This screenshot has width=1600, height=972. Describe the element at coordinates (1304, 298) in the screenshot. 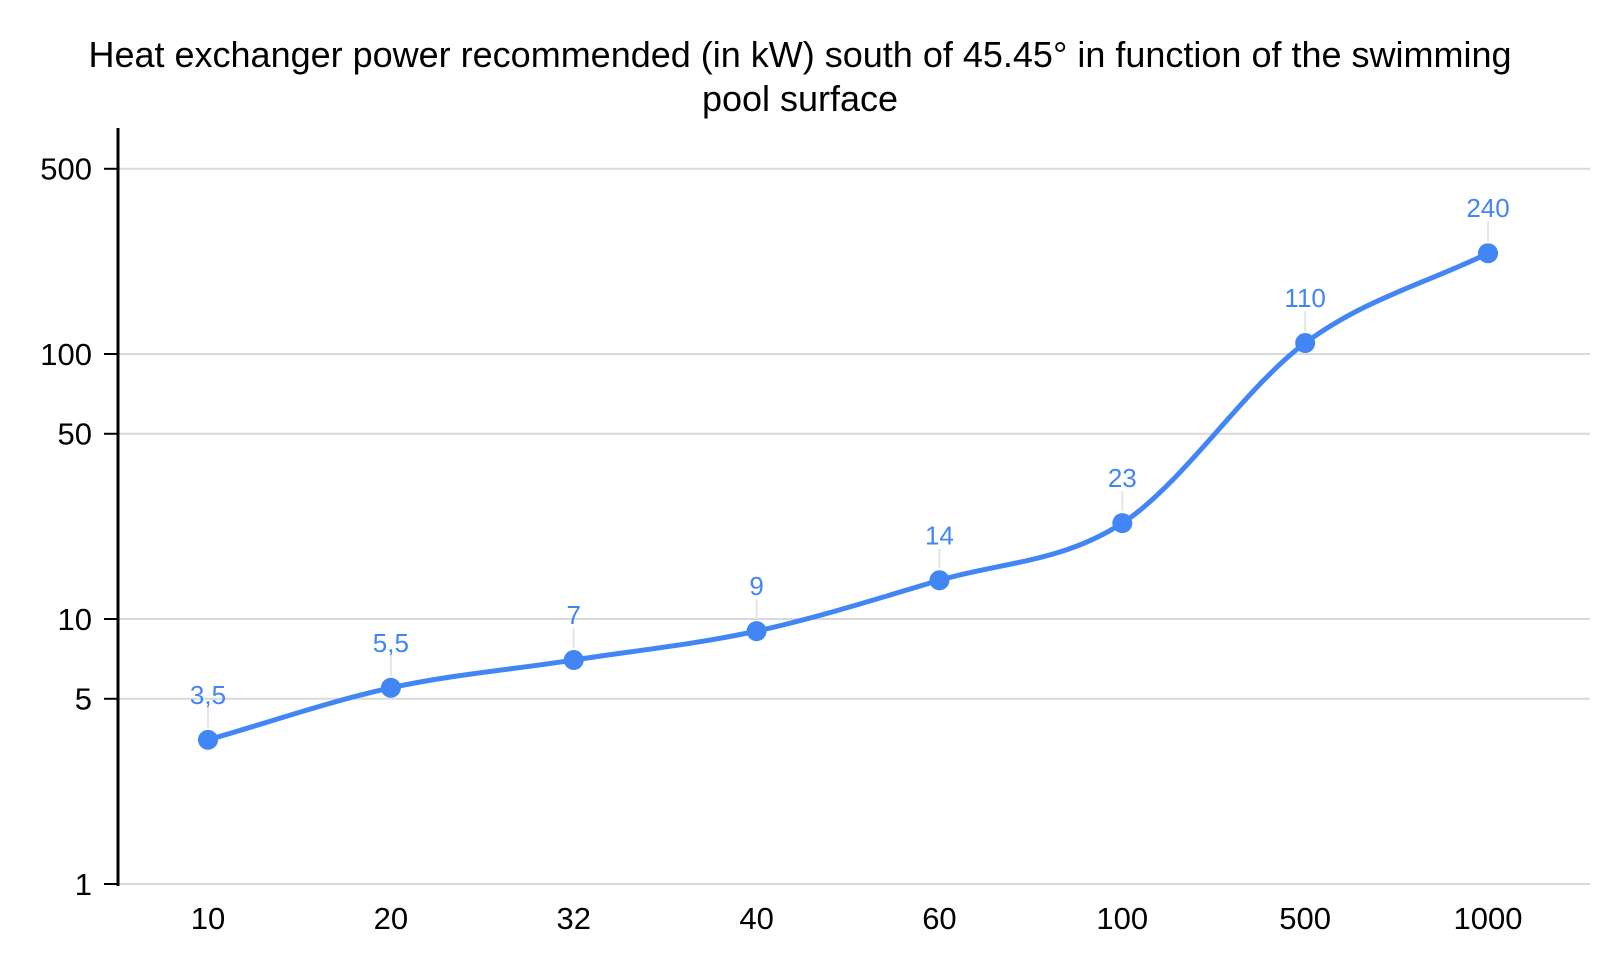

I see `data-point-label: 110` at that location.